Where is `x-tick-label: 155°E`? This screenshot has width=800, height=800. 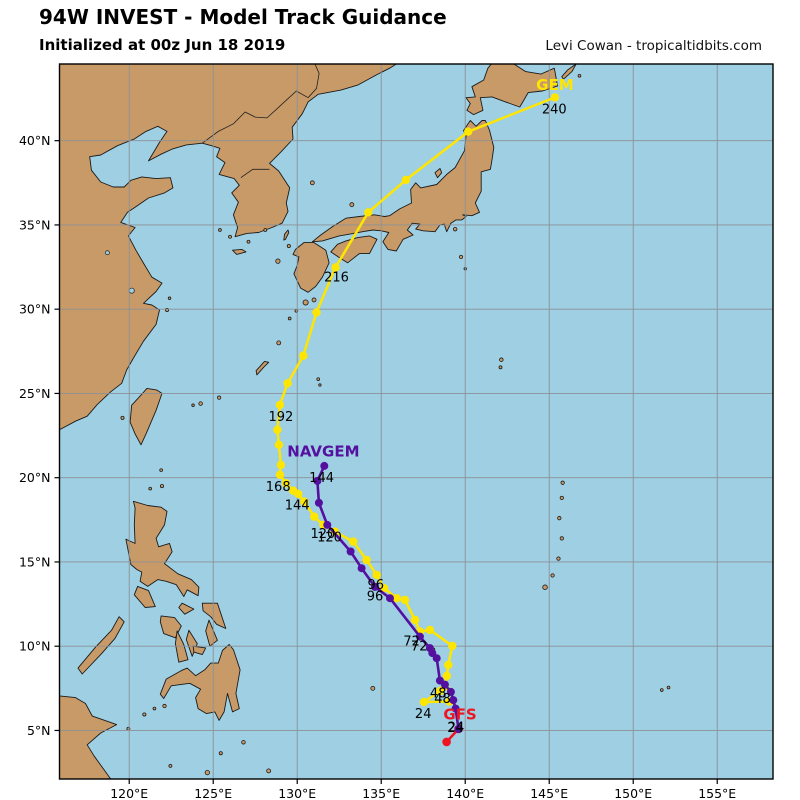 x-tick-label: 155°E is located at coordinates (717, 793).